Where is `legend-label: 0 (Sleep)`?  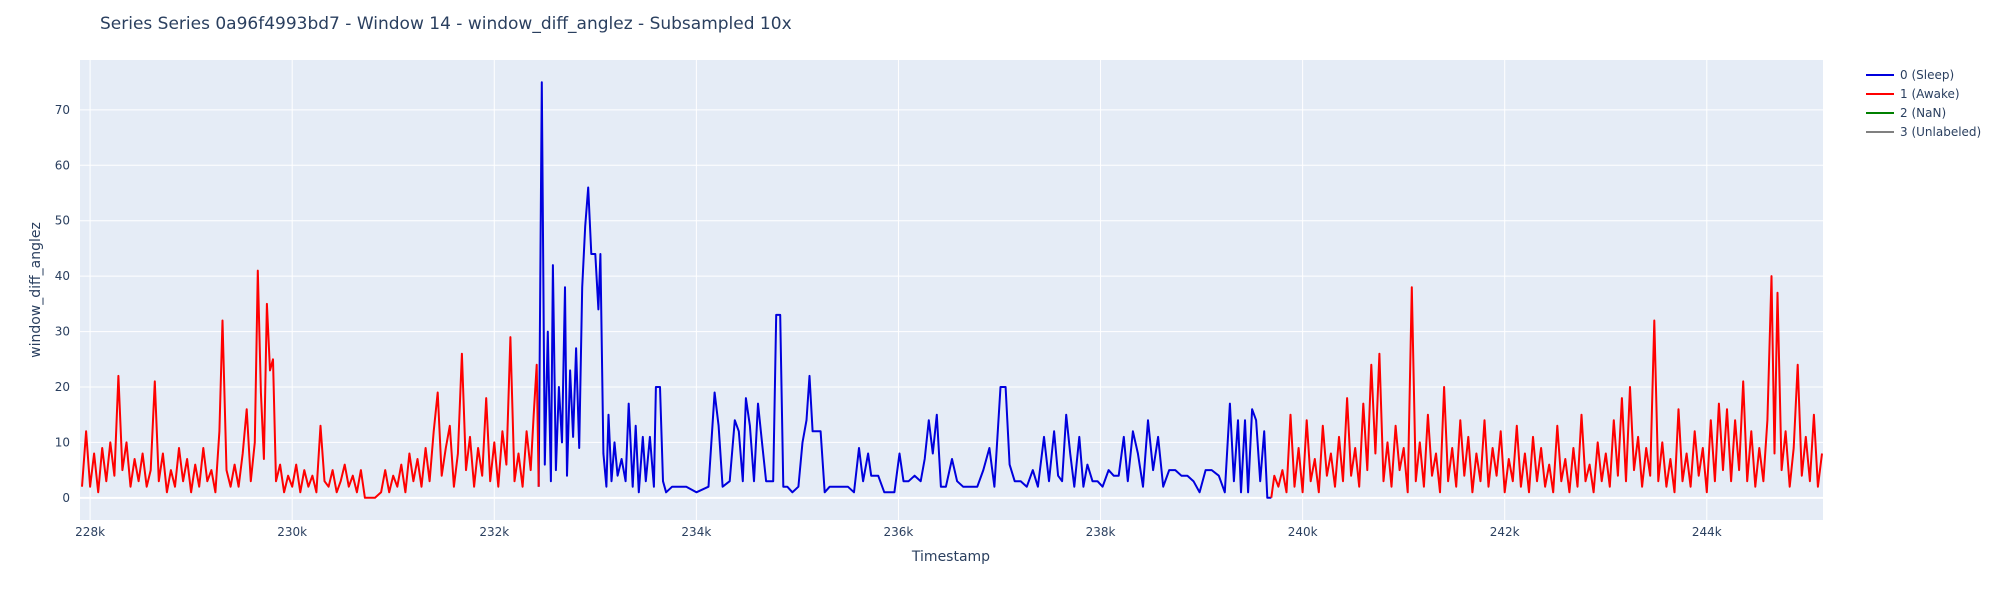 legend-label: 0 (Sleep) is located at coordinates (1927, 75).